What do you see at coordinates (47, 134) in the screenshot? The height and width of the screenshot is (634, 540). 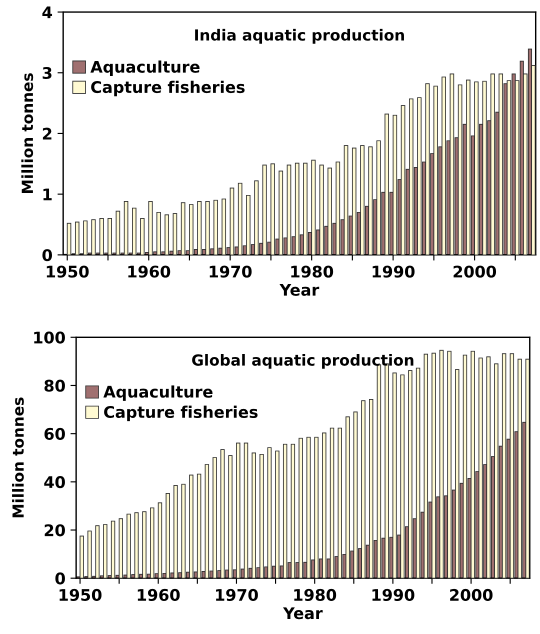 I see `y-tick-label: 2` at bounding box center [47, 134].